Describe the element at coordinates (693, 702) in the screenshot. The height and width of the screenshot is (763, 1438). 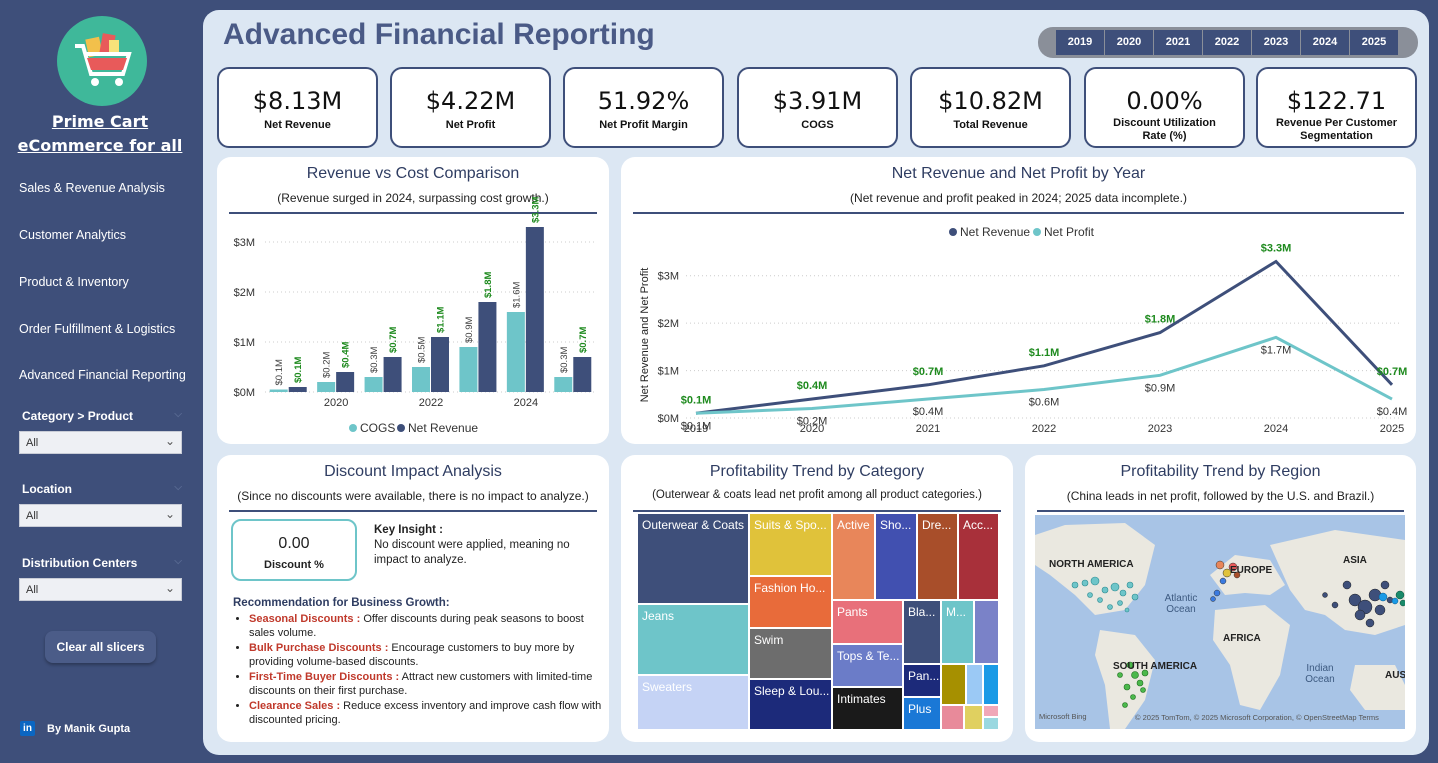
I see `treemap-tile-sweaters: Sweaters` at that location.